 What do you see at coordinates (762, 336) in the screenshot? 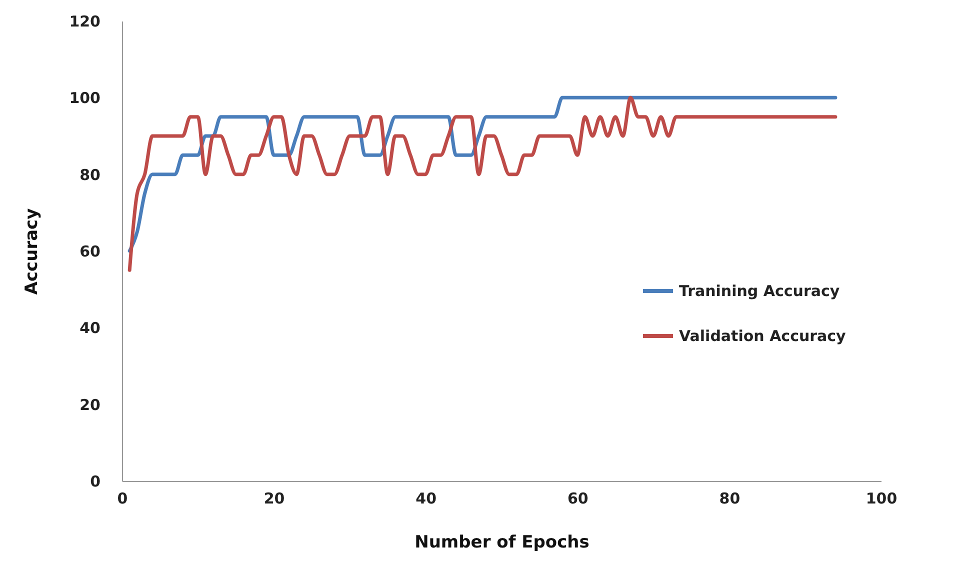
I see `legend-label: Validation Accuracy` at bounding box center [762, 336].